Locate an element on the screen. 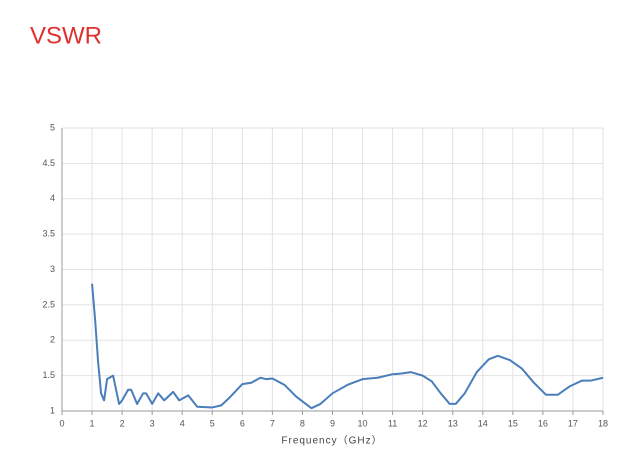 The image size is (624, 460). y-tick-label: 1.5 is located at coordinates (48, 375).